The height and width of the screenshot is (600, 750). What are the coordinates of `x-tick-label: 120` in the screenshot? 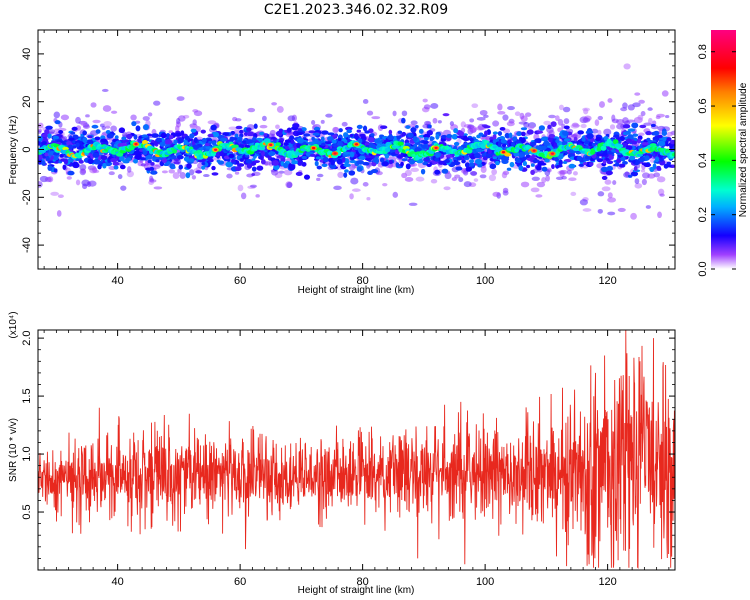 It's located at (607, 582).